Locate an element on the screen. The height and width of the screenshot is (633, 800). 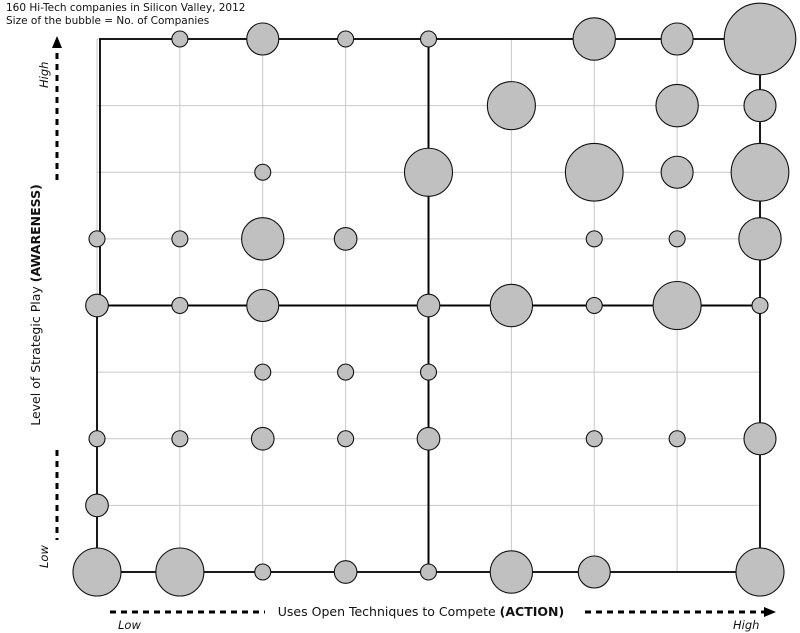
x-low-label: Low is located at coordinates (129, 625).